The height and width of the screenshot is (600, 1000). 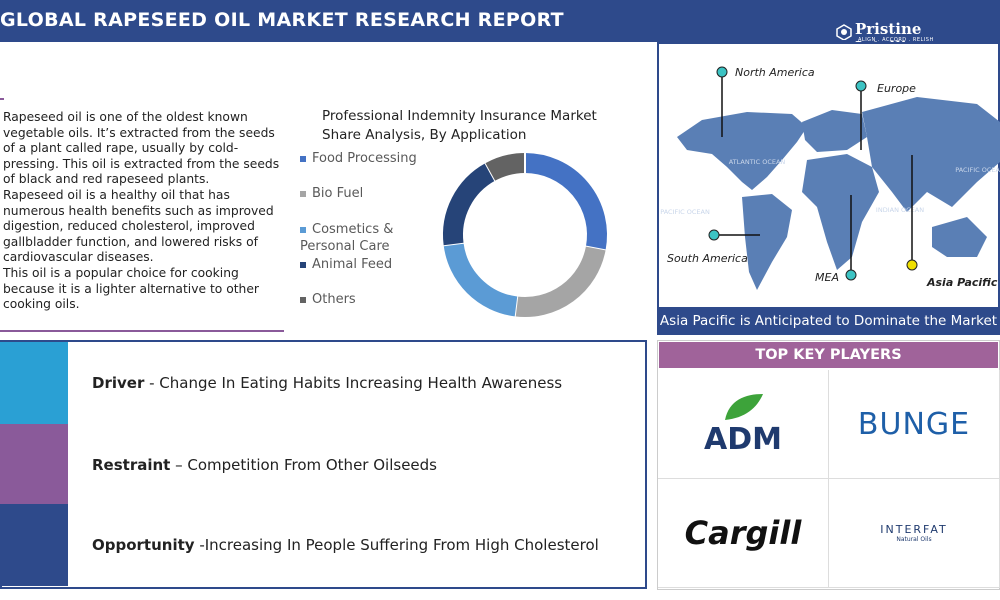 What do you see at coordinates (707, 258) in the screenshot?
I see `region-label: South America` at bounding box center [707, 258].